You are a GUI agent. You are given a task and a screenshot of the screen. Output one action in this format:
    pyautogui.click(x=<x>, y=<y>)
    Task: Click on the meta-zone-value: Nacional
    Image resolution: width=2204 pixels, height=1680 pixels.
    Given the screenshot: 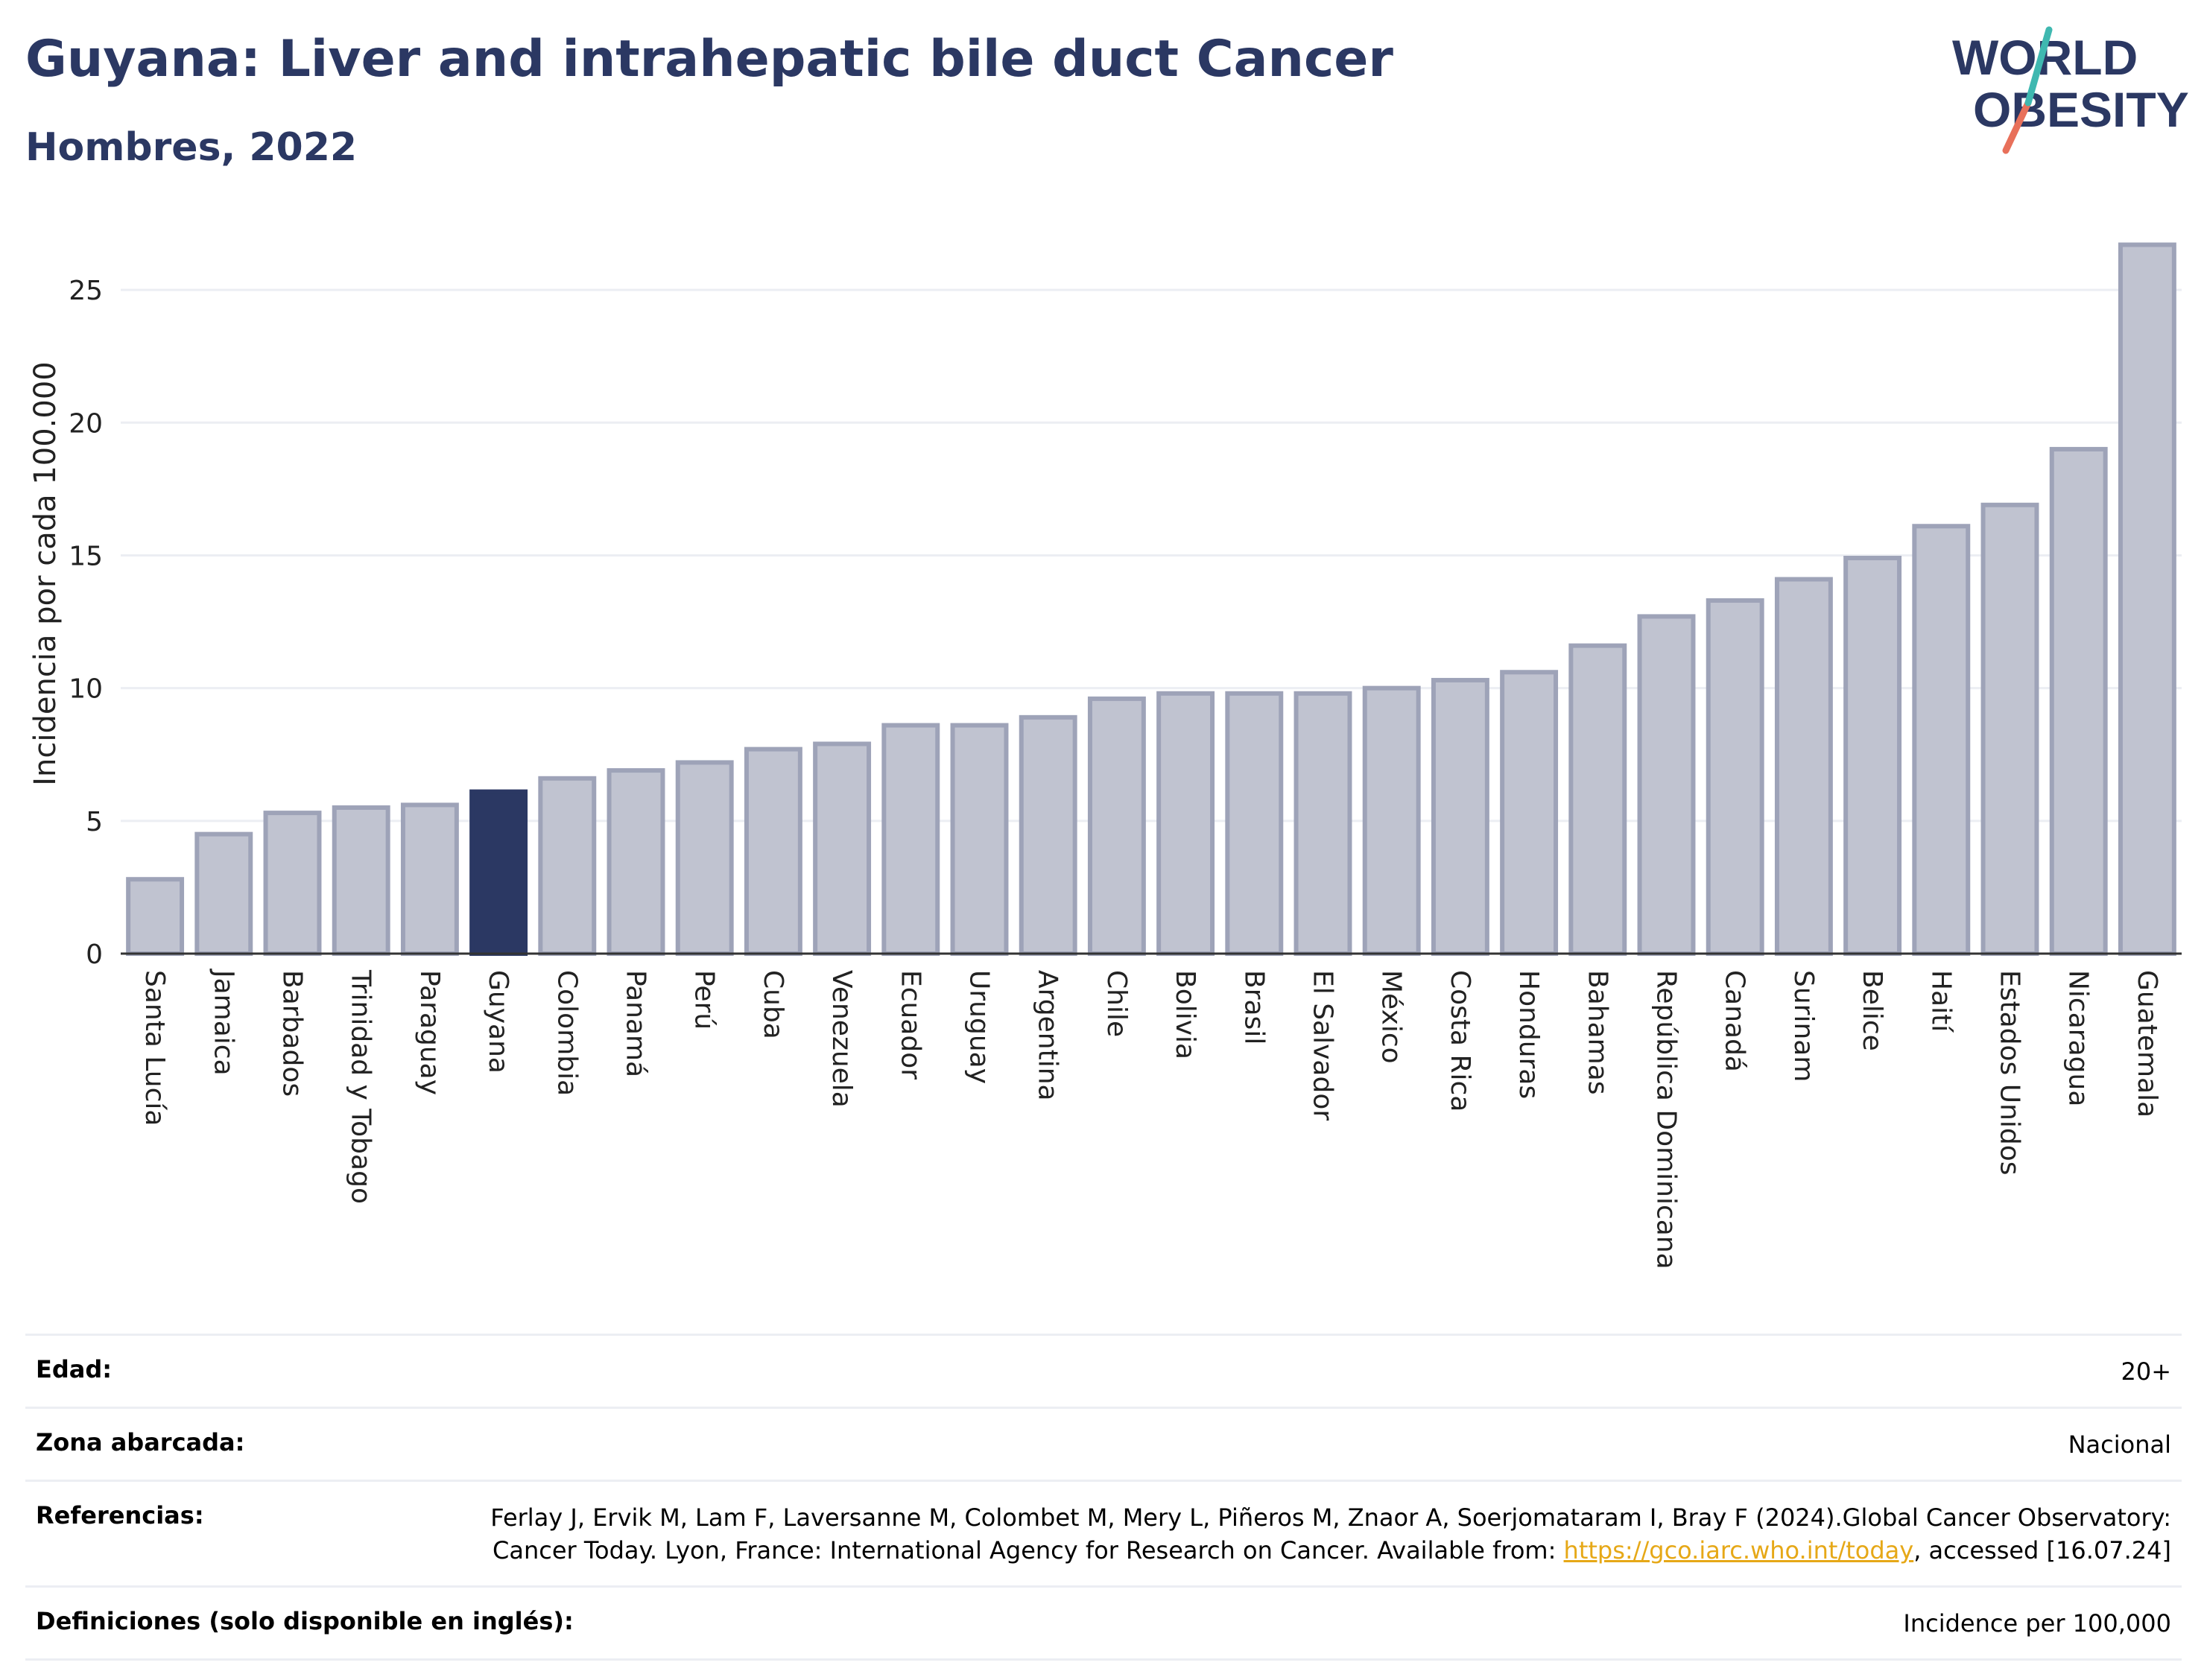 What is the action you would take?
    pyautogui.click(x=2119, y=1444)
    